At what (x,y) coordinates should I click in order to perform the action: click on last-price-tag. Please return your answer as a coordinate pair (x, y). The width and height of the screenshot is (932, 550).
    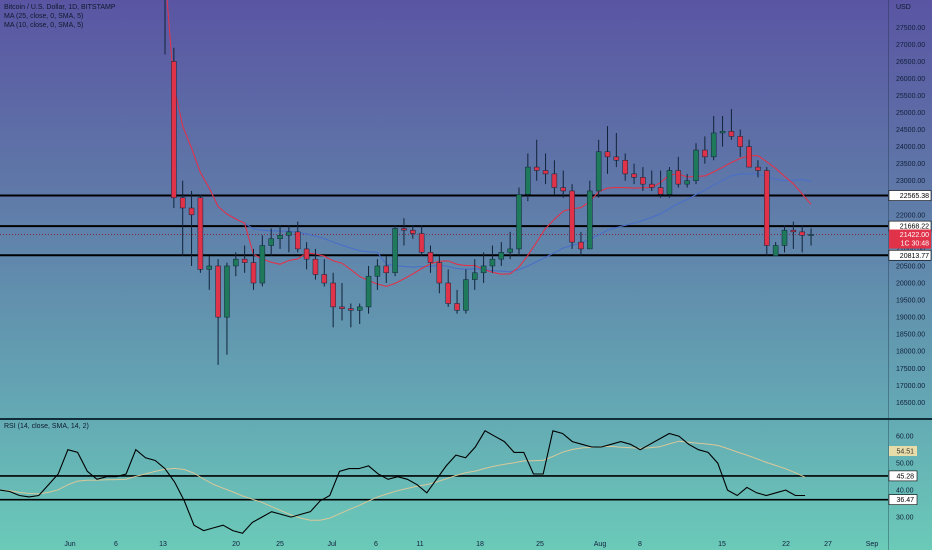
    Looking at the image, I should click on (910, 239).